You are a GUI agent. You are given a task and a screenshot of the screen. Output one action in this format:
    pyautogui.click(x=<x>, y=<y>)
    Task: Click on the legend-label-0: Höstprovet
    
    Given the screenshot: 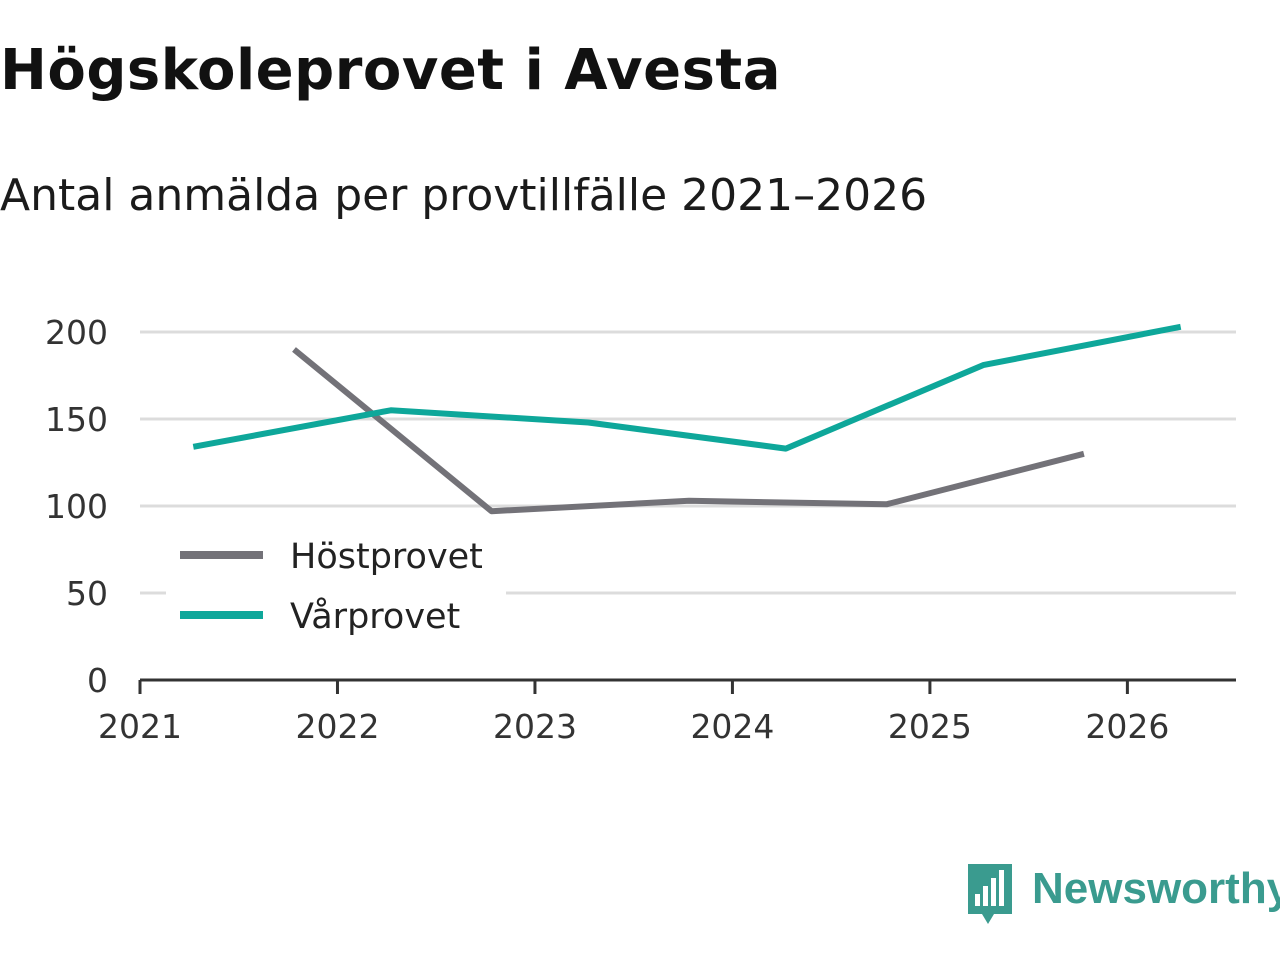 What is the action you would take?
    pyautogui.click(x=386, y=557)
    